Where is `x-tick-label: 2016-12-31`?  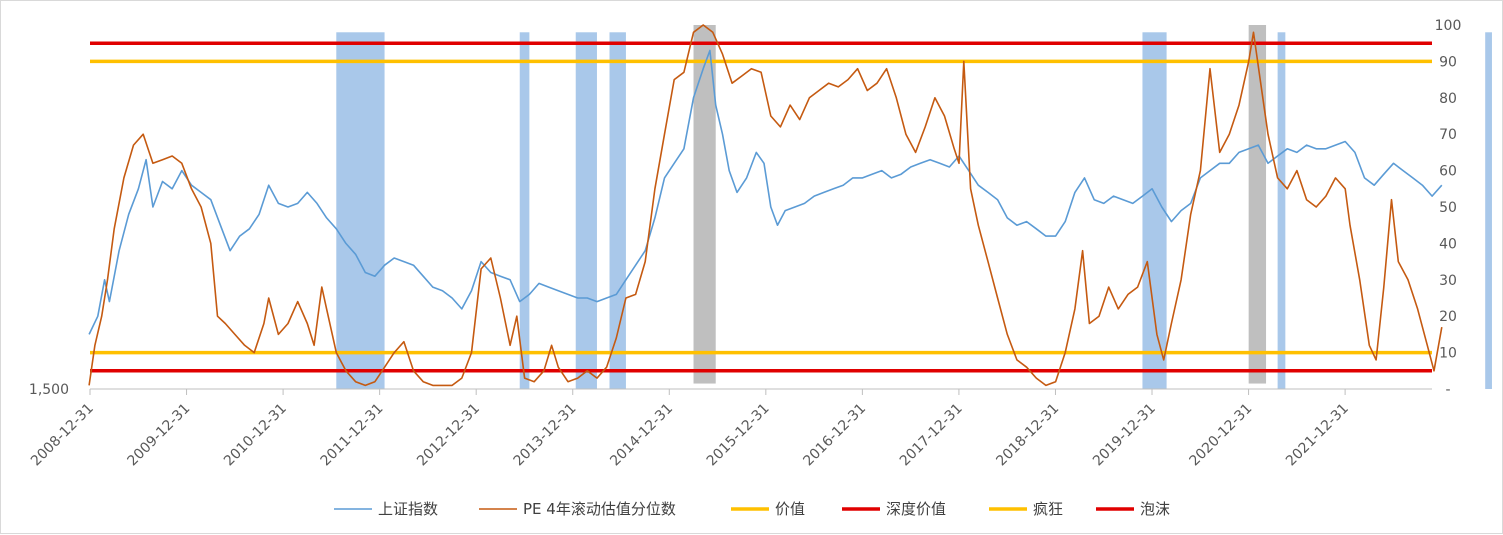
x-tick-label: 2016-12-31 is located at coordinates (834, 435).